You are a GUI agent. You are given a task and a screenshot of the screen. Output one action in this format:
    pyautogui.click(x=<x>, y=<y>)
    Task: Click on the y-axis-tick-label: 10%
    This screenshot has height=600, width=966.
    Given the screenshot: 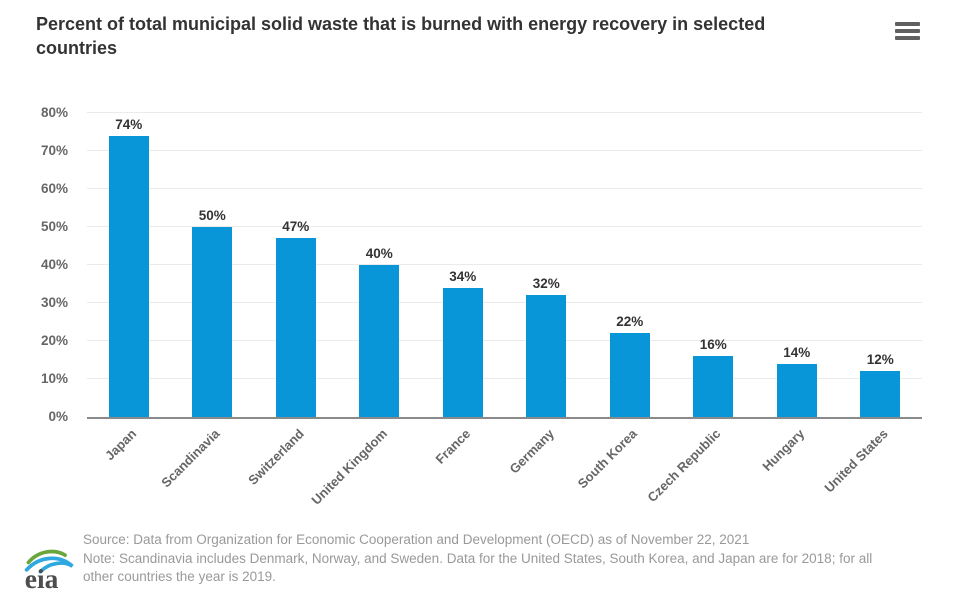 What is the action you would take?
    pyautogui.click(x=54, y=378)
    